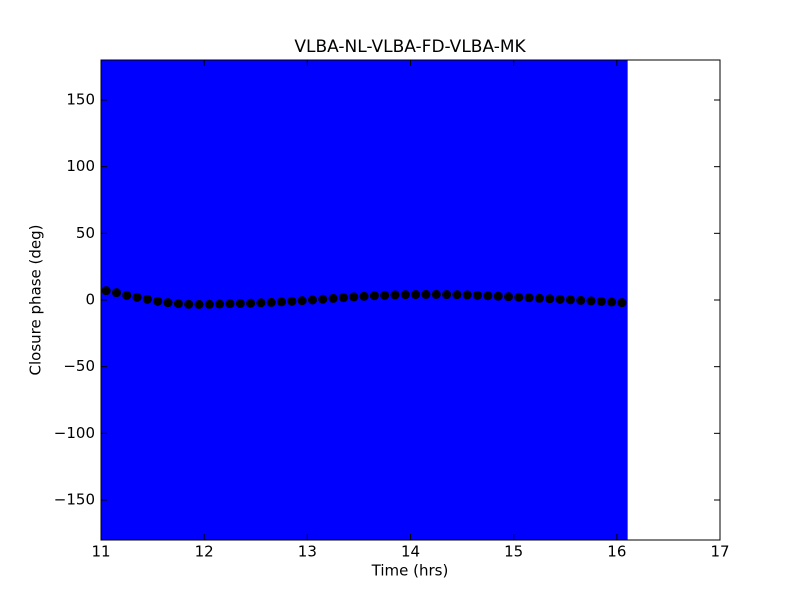 Image resolution: width=800 pixels, height=600 pixels. I want to click on x-tick-label: 15, so click(513, 552).